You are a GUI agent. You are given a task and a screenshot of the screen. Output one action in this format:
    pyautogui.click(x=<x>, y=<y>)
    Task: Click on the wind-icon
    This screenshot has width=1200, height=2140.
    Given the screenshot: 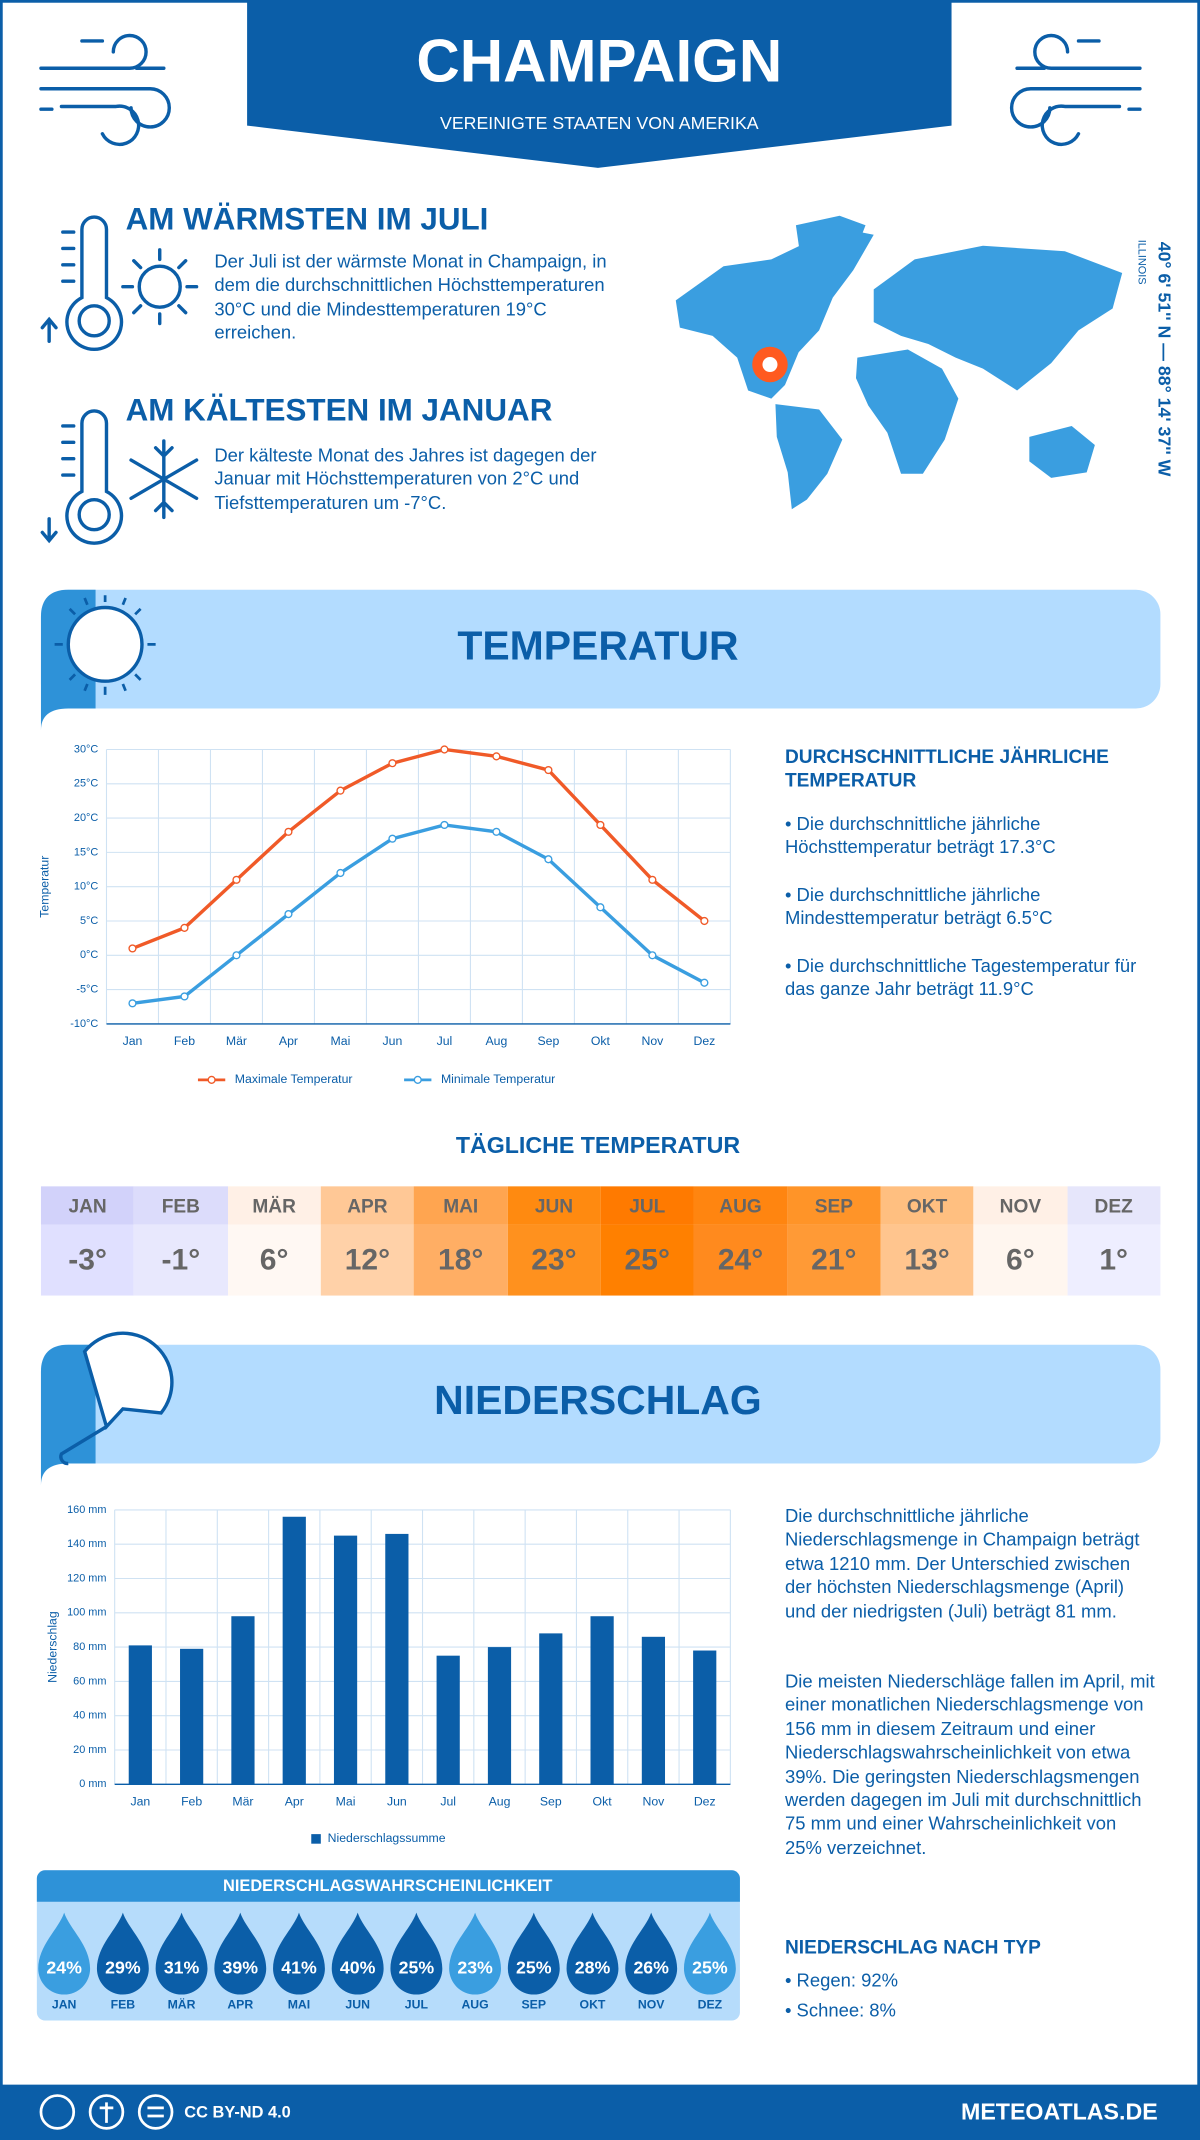 What is the action you would take?
    pyautogui.click(x=1075, y=90)
    